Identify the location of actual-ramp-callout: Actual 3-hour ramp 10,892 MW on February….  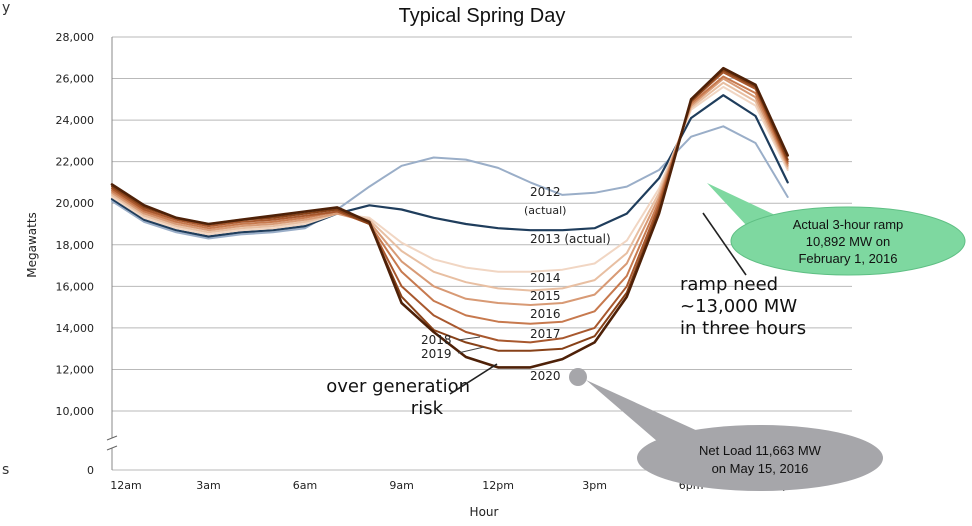
(836, 229).